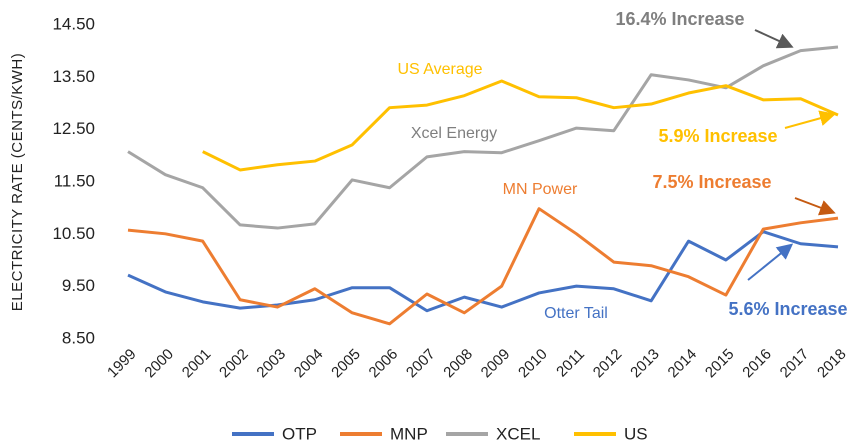 Image resolution: width=858 pixels, height=444 pixels. Describe the element at coordinates (17, 182) in the screenshot. I see `y-axis-title: ELECTRICITY RATE (CENTS/KWH)` at that location.